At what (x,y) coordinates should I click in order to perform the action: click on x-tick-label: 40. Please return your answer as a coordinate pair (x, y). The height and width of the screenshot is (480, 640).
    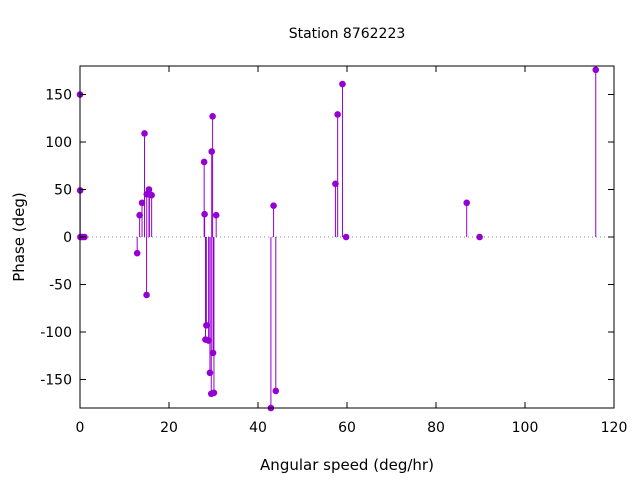
    Looking at the image, I should click on (258, 428).